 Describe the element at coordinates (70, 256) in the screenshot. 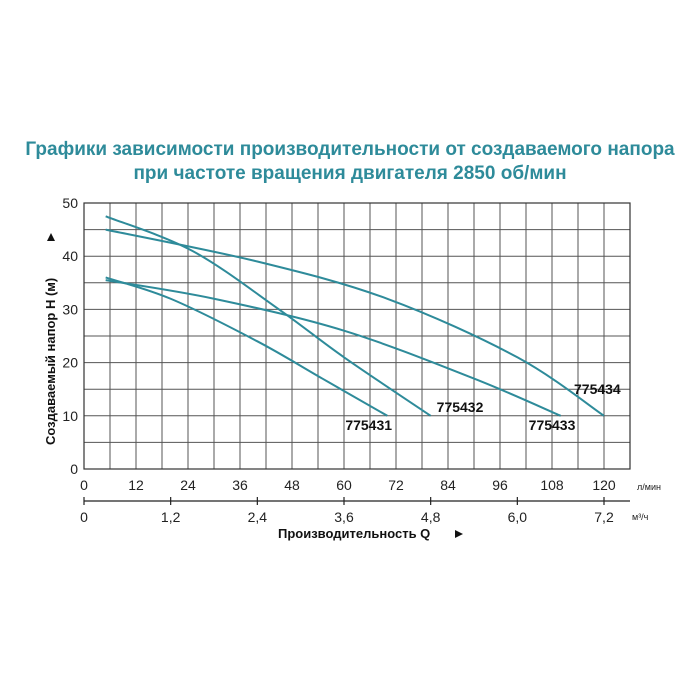

I see `y-tick-label: 40` at that location.